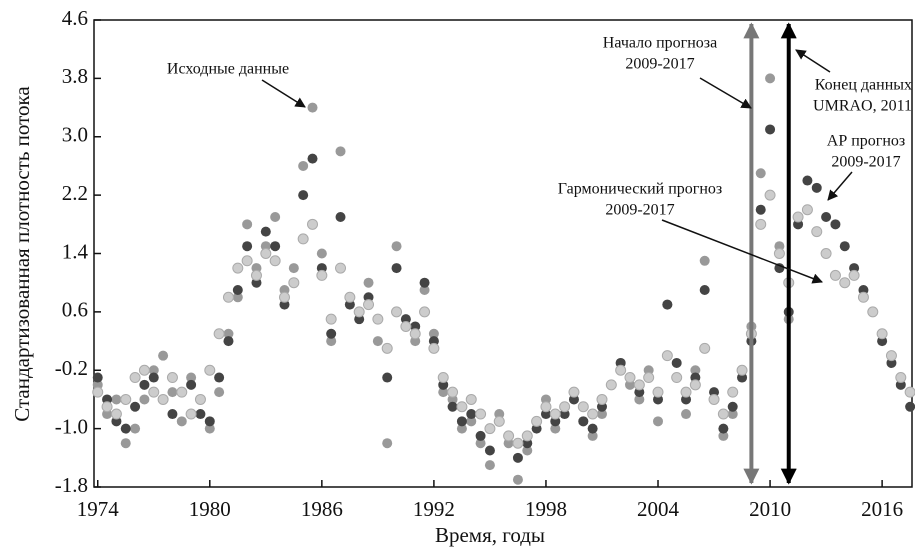  What do you see at coordinates (71, 426) in the screenshot?
I see `y-tick-label: -1.0` at bounding box center [71, 426].